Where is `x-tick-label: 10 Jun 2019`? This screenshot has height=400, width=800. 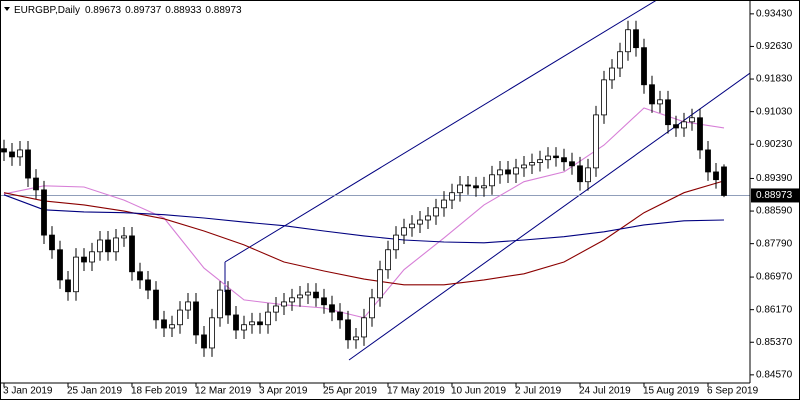 x-tick-label: 10 Jun 2019 is located at coordinates (478, 391).